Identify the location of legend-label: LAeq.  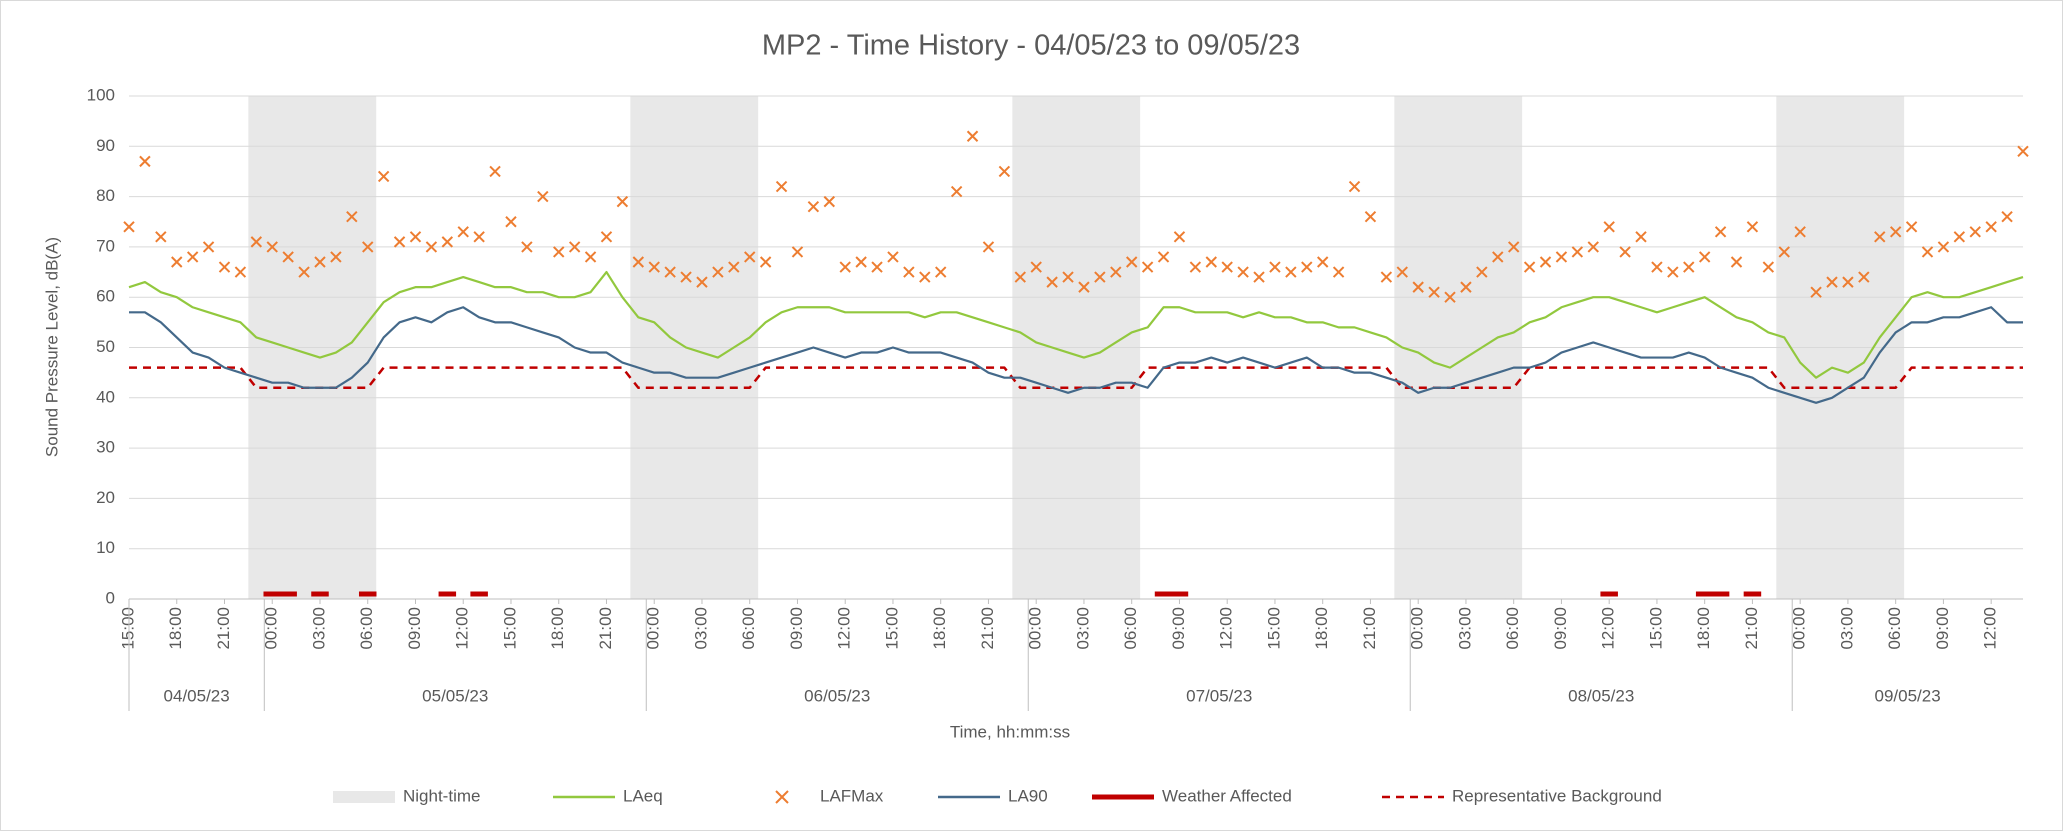
(643, 795).